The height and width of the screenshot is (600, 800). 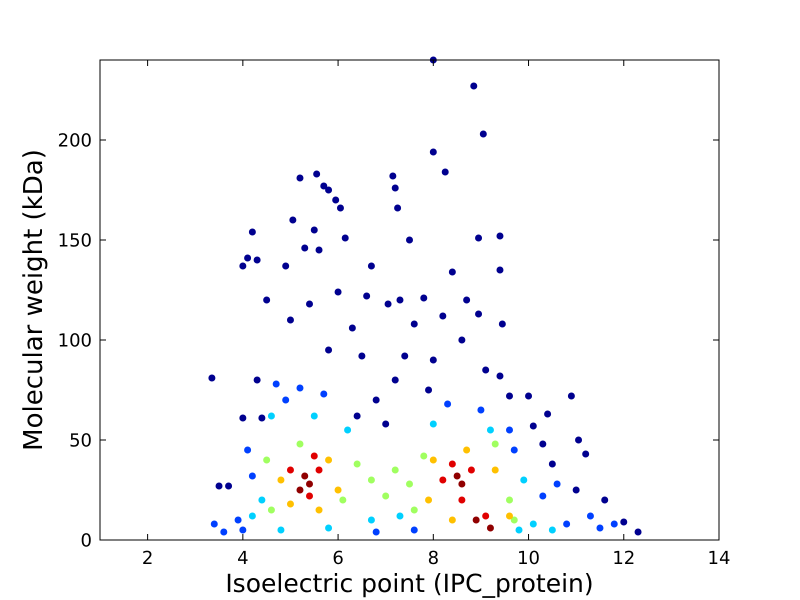 I want to click on y-tick-label: 0, so click(x=86, y=541).